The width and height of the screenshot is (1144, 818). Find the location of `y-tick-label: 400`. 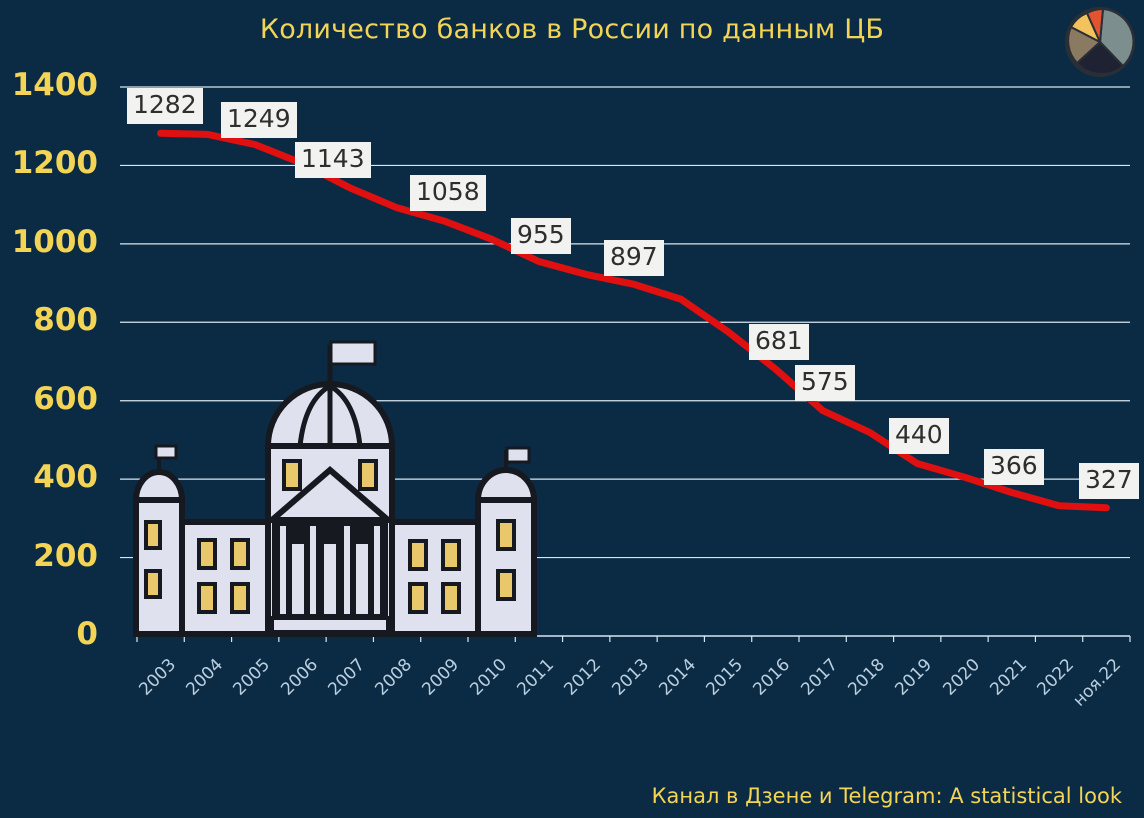

y-tick-label: 400 is located at coordinates (65, 477).